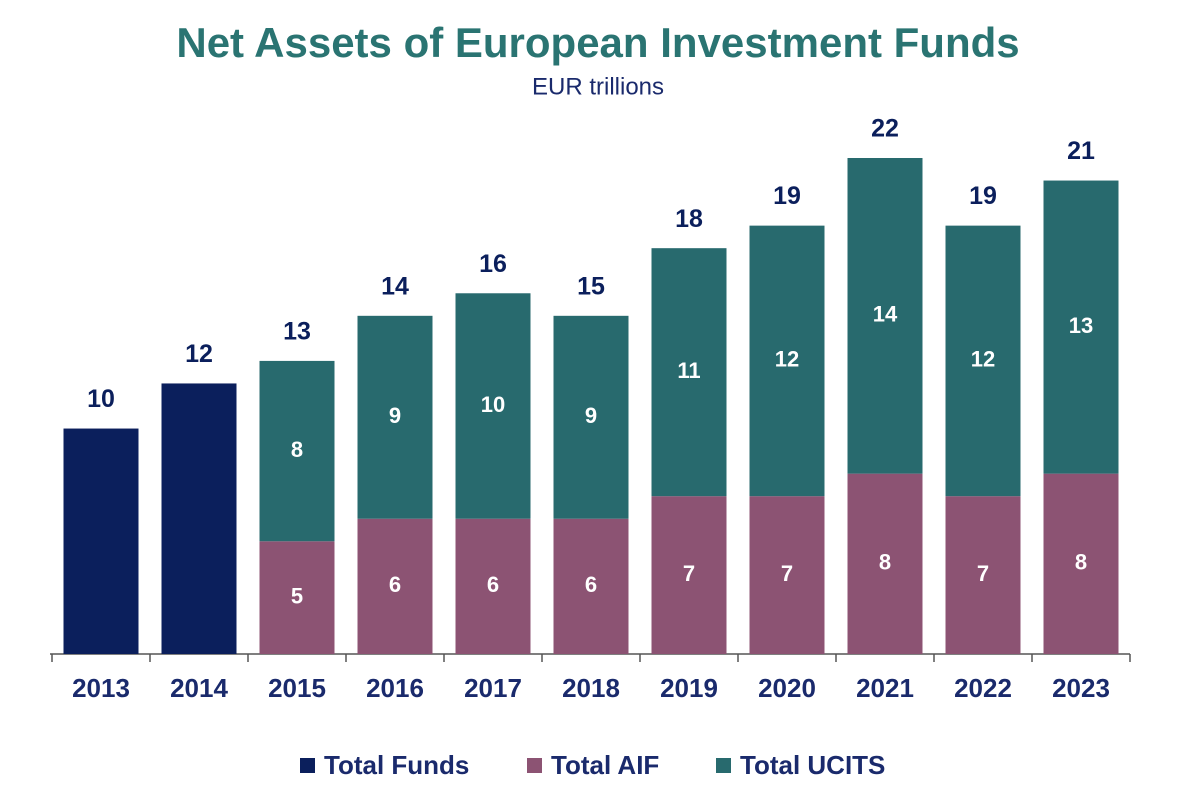  I want to click on x-tick-label: 2021, so click(885, 688).